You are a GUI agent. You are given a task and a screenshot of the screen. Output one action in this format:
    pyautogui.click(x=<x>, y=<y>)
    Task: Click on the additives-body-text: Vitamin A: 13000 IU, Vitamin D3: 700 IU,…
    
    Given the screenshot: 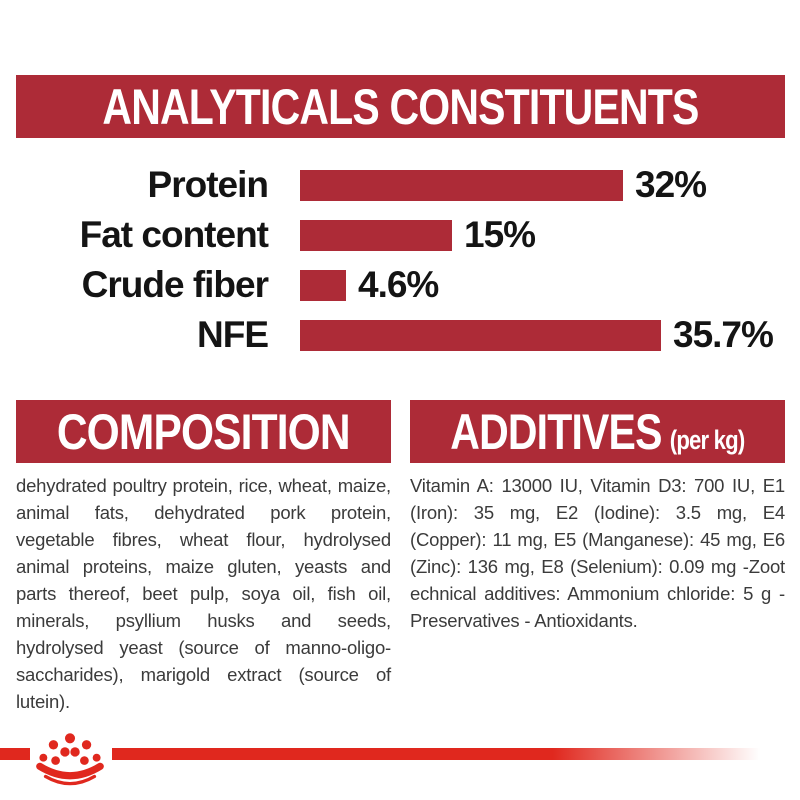 What is the action you would take?
    pyautogui.click(x=597, y=553)
    